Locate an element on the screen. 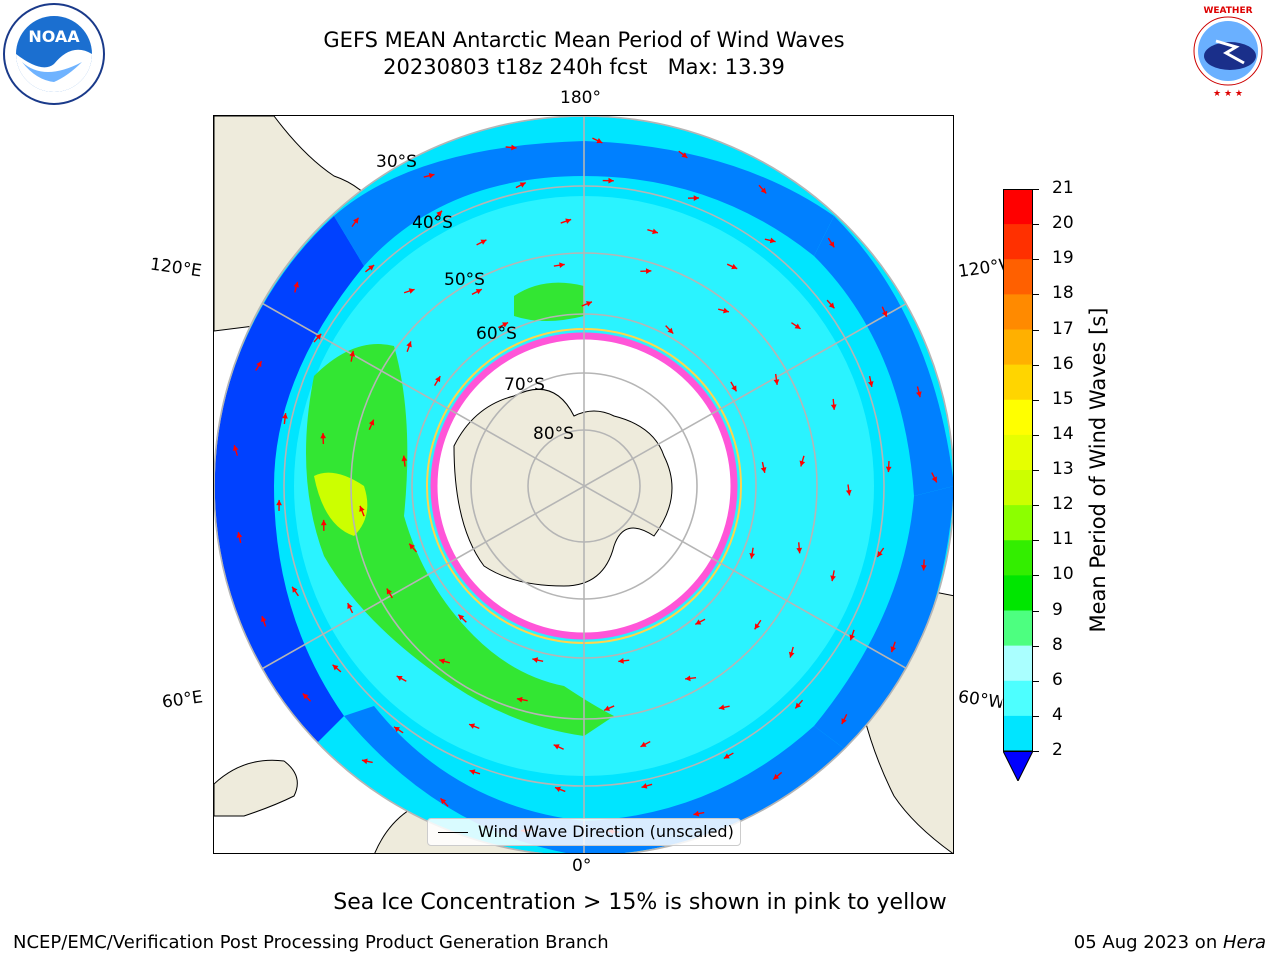  nws-logo: WEATHER ★ ★ ★ is located at coordinates (1229, 53).